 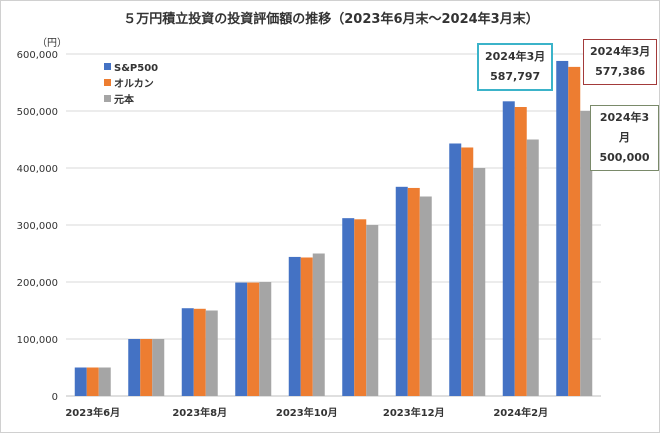 I want to click on x-tick-label: 2024年2月, so click(x=520, y=412).